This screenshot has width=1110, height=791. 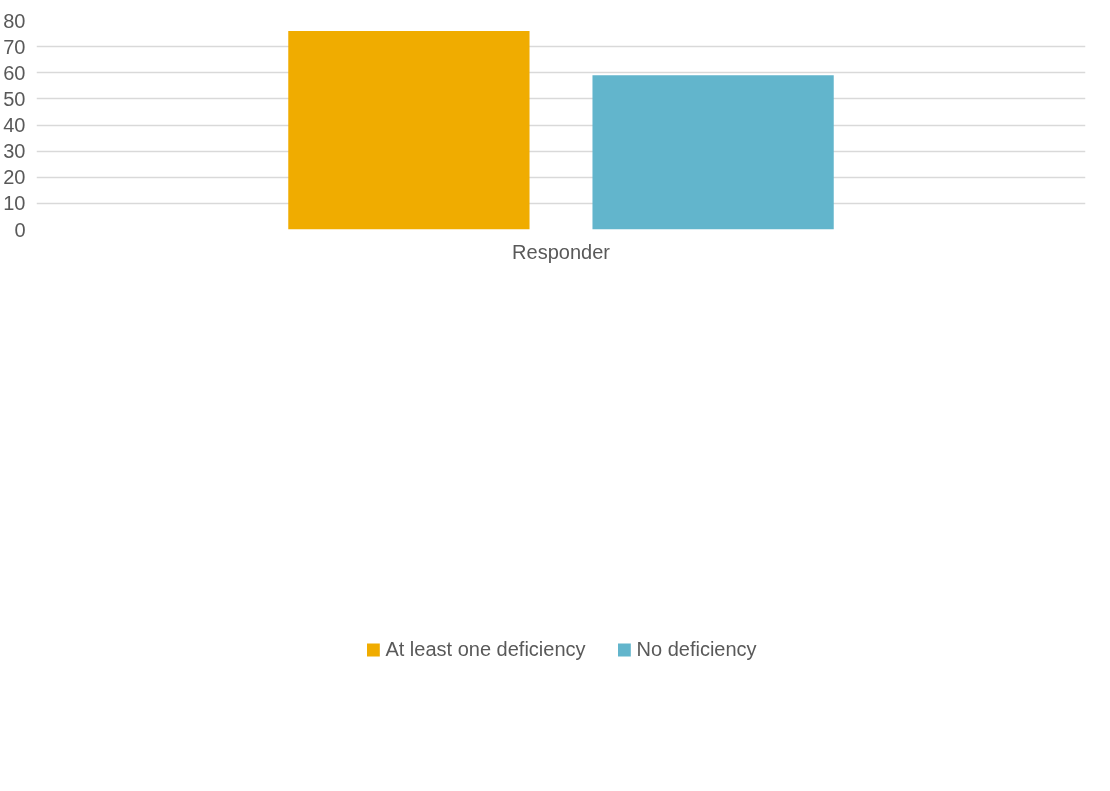 I want to click on y-tick-label: 50, so click(x=14, y=98).